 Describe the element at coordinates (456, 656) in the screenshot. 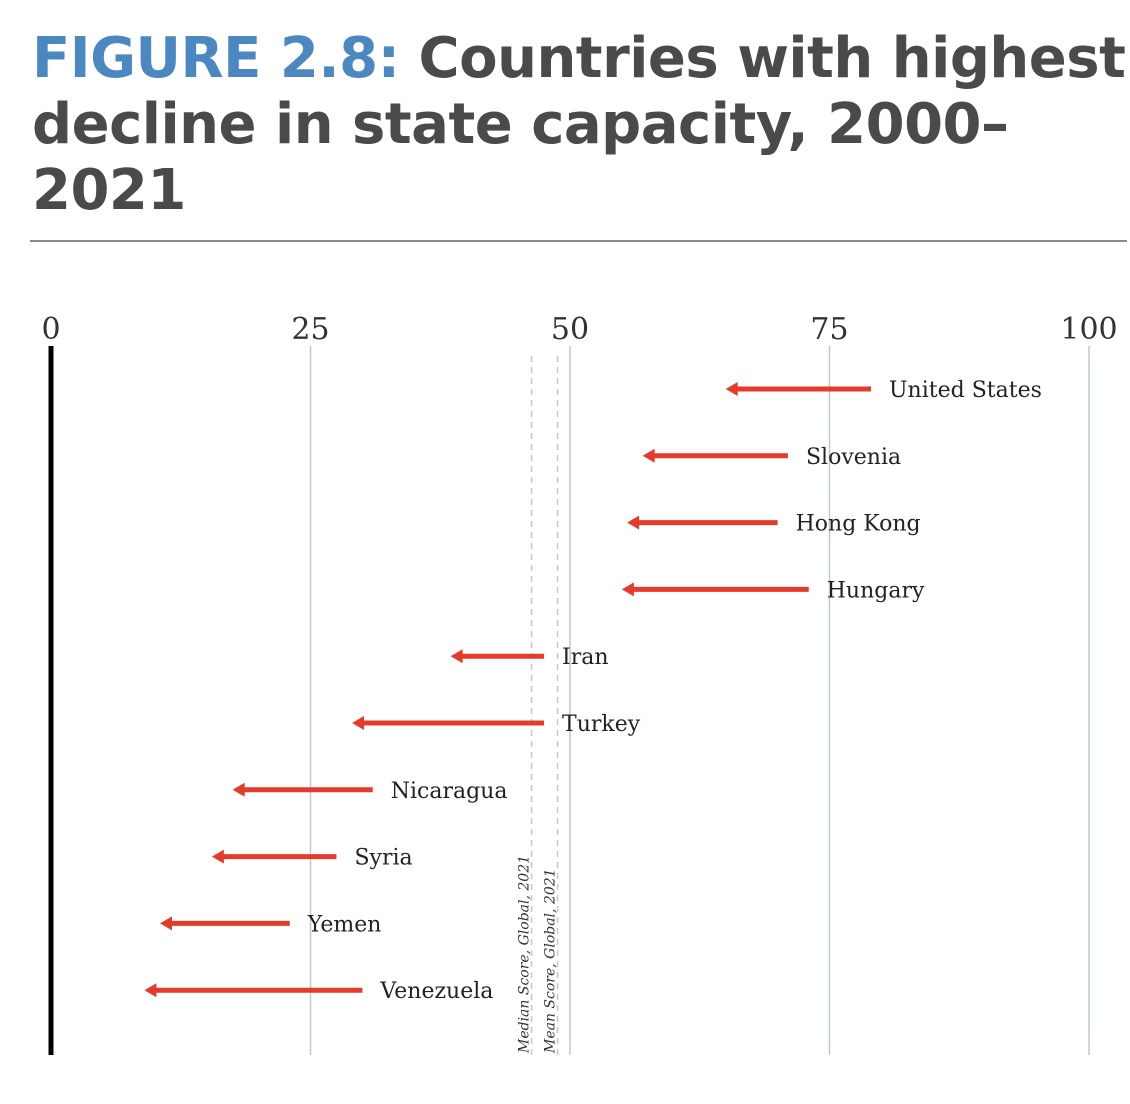

I see `arrowhead-iran` at that location.